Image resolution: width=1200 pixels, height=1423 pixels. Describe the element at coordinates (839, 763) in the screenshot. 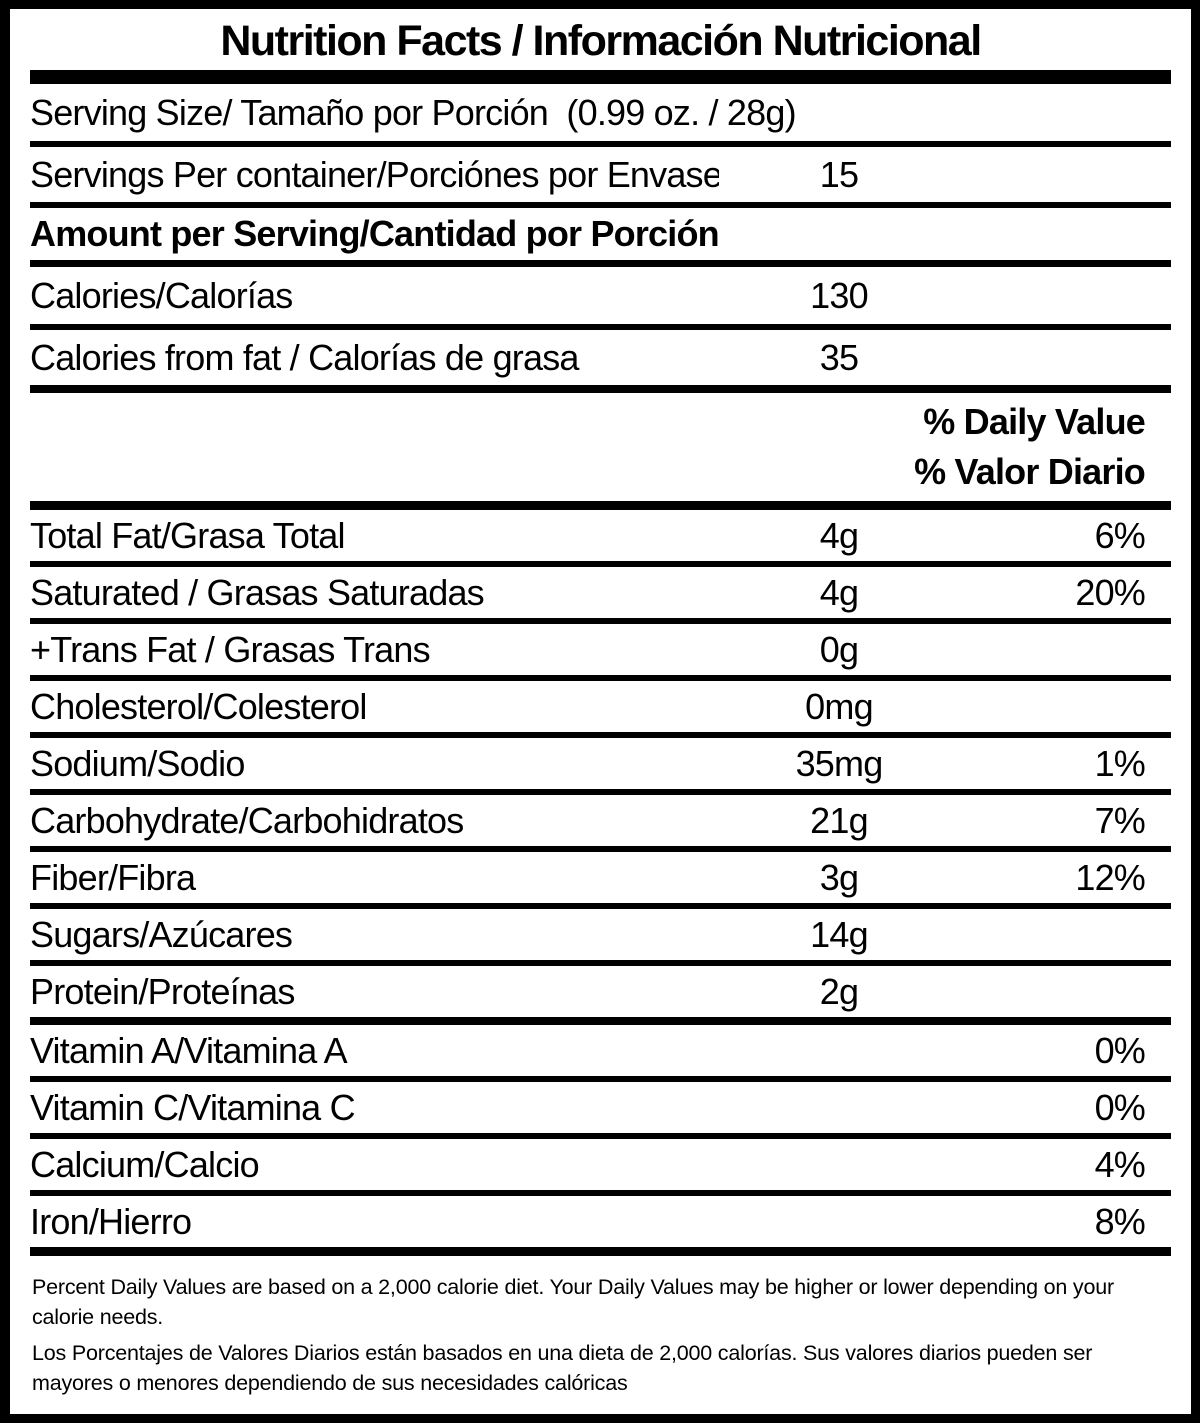

I see `nutrient-amount: 35mg` at that location.